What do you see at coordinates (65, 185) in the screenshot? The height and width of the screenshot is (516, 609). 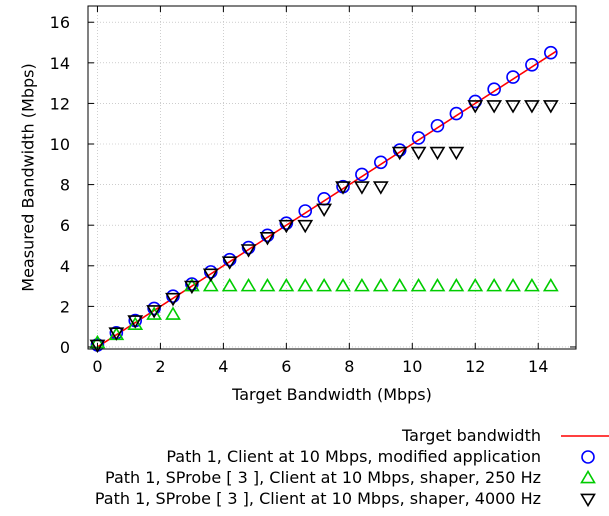 I see `y-tick-label: 8` at bounding box center [65, 185].